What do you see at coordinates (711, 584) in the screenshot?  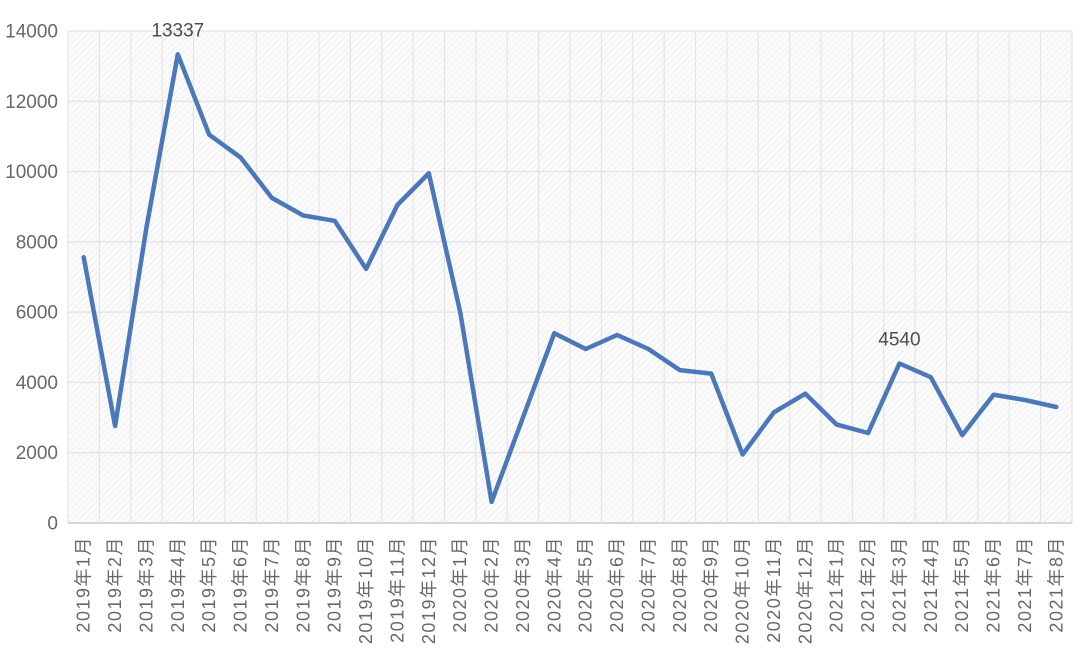 I see `x-axis-label: 2020年9月` at bounding box center [711, 584].